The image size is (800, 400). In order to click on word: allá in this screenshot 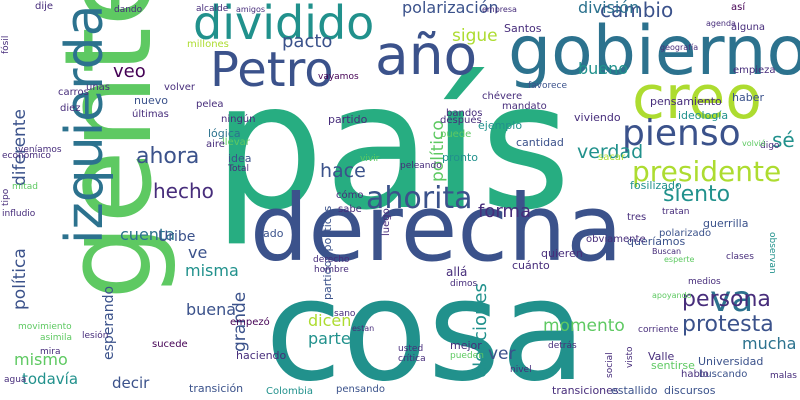, I will do `click(457, 272)`.